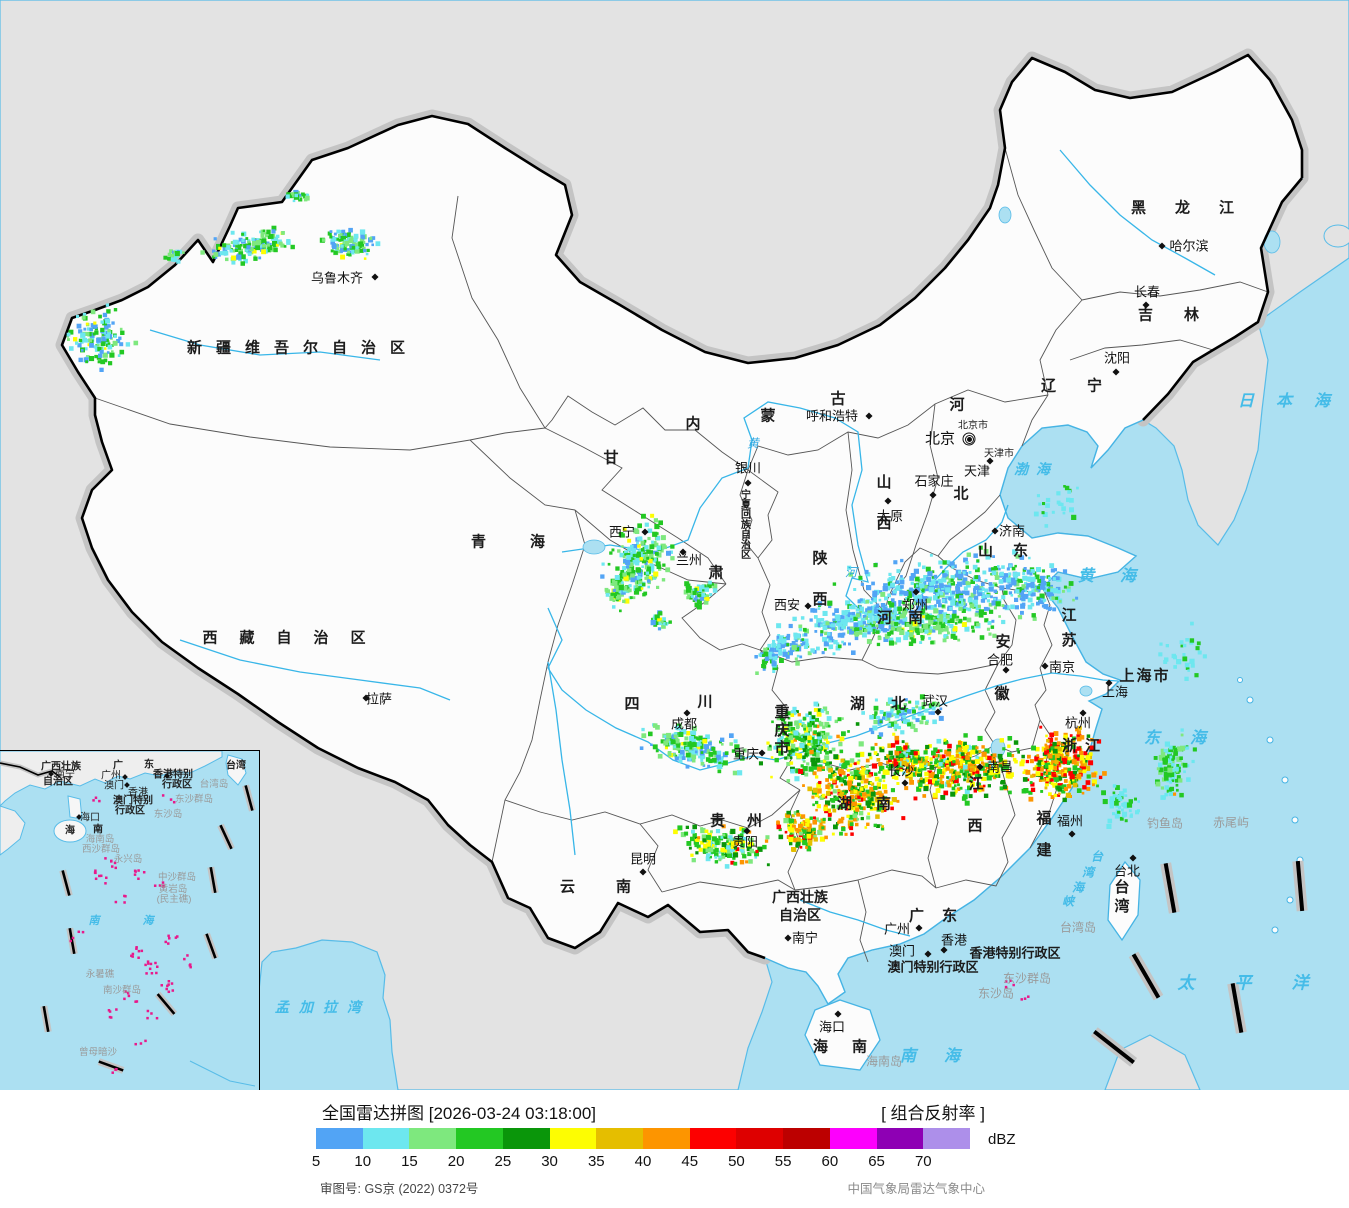 The width and height of the screenshot is (1349, 1208). Describe the element at coordinates (236, 770) in the screenshot. I see `inset-taiwan` at that location.